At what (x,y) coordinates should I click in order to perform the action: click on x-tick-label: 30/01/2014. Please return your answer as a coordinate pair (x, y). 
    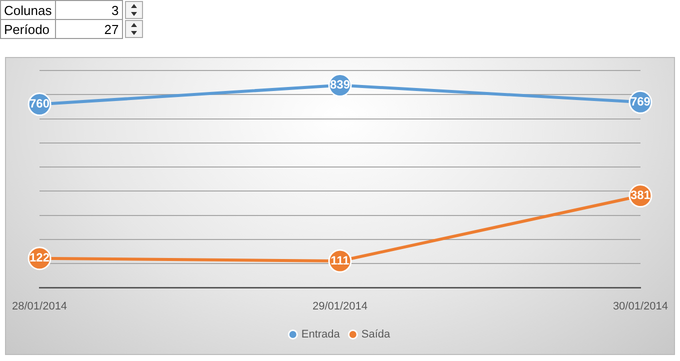
    Looking at the image, I should click on (640, 306).